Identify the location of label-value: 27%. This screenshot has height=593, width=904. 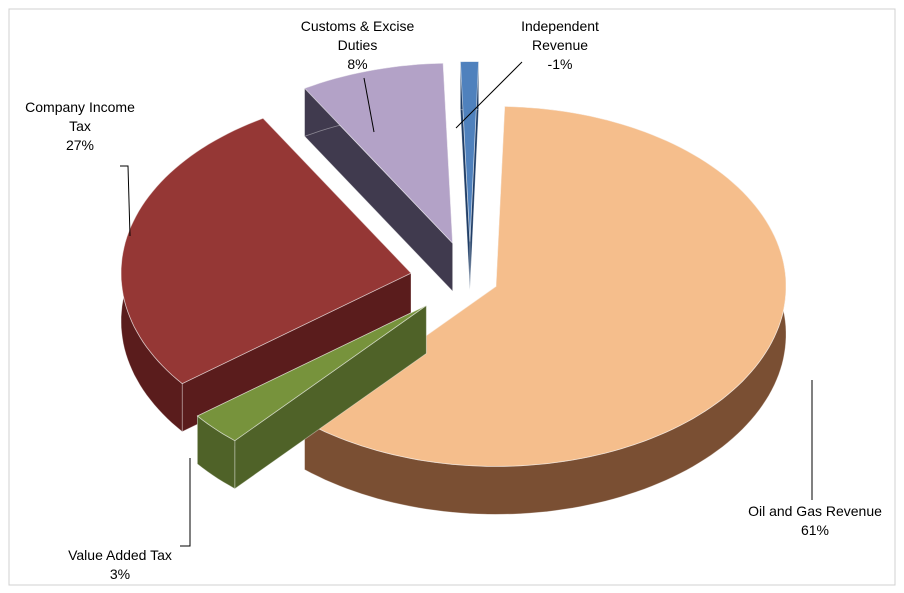
(80, 145).